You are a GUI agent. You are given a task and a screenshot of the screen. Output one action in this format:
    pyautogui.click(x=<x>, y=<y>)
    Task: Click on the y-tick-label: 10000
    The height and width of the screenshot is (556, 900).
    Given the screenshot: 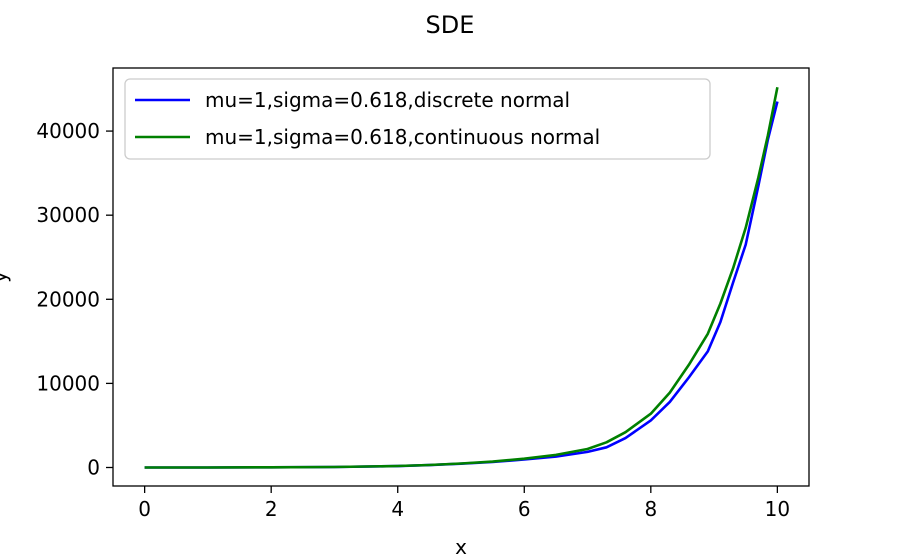 What is the action you would take?
    pyautogui.click(x=68, y=383)
    